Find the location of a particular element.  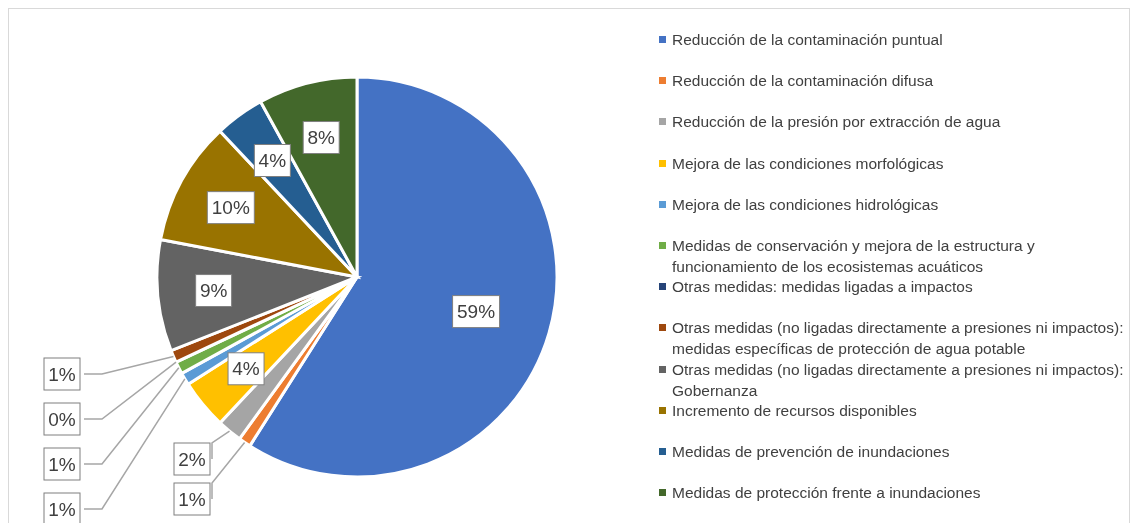

legend-label: Medidas de prevención de inundaciones is located at coordinates (811, 451).